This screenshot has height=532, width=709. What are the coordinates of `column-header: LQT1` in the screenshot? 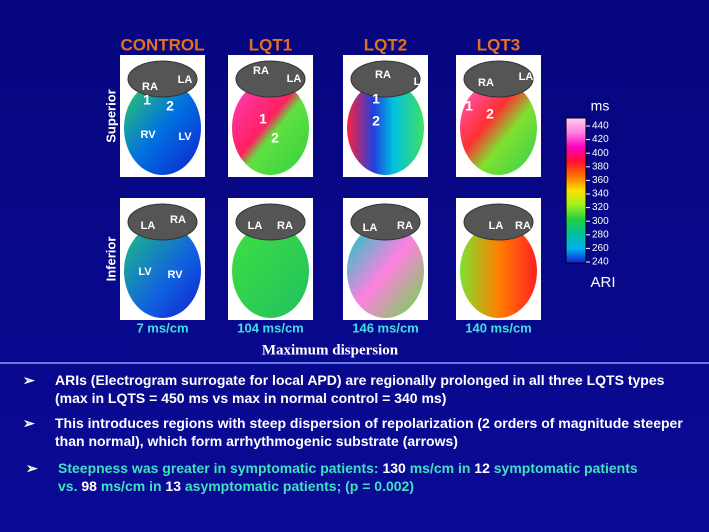 It's located at (270, 44).